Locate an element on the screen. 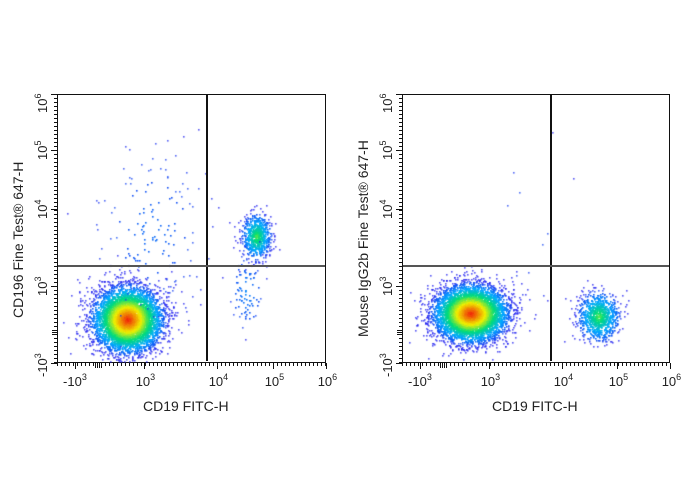 The image size is (688, 490). y-tick-label: 105 is located at coordinates (386, 150).